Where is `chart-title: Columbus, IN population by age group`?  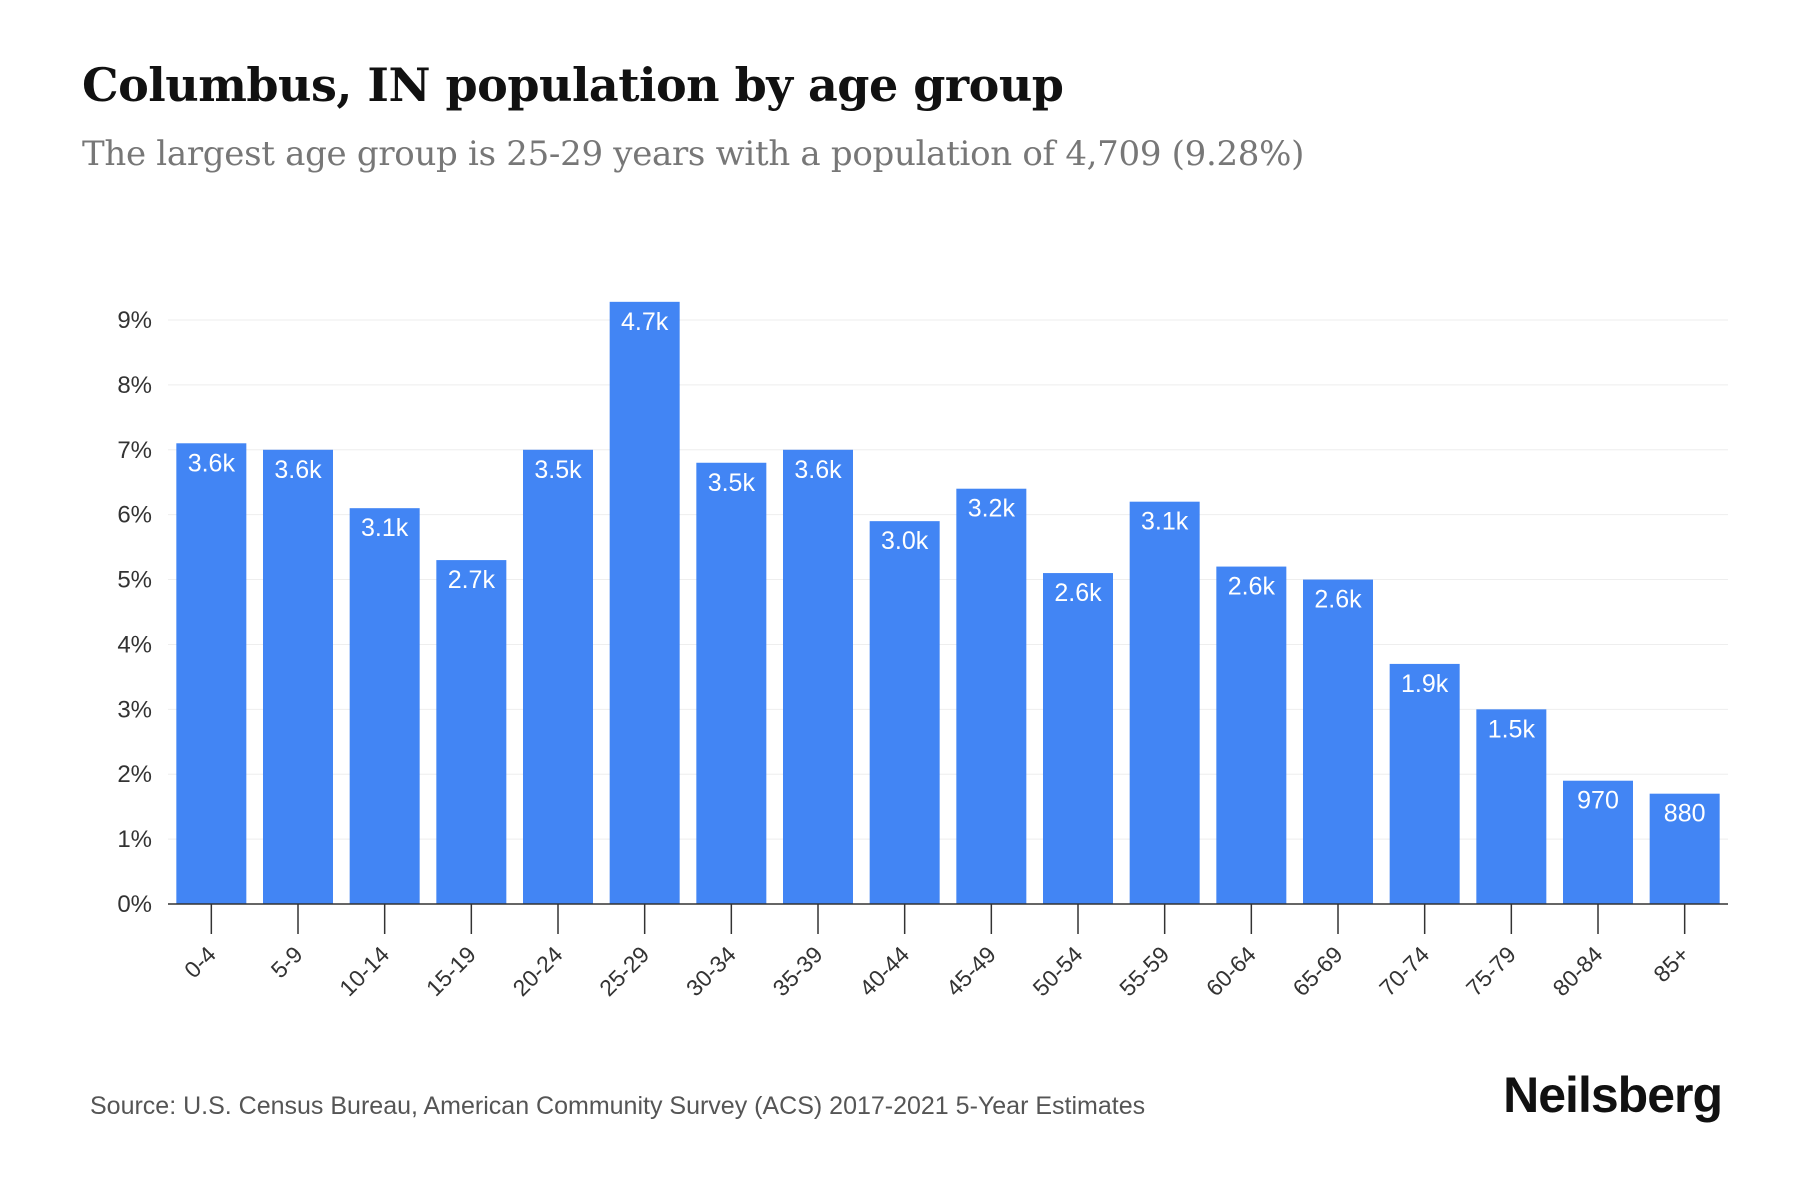
chart-title: Columbus, IN population by age group is located at coordinates (573, 85).